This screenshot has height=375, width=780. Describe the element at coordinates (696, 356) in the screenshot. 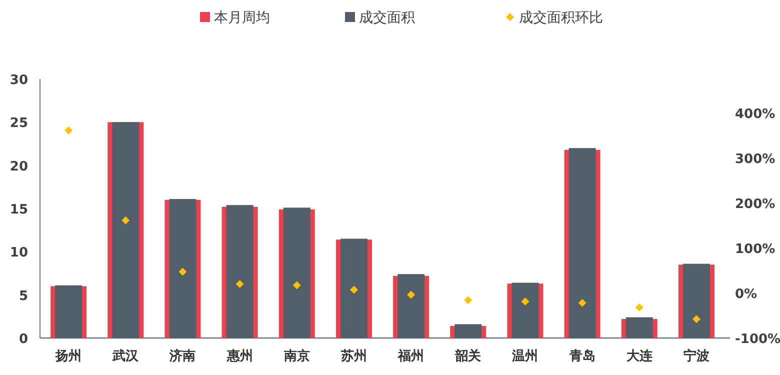

I see `x-tick-label: 宁波` at that location.